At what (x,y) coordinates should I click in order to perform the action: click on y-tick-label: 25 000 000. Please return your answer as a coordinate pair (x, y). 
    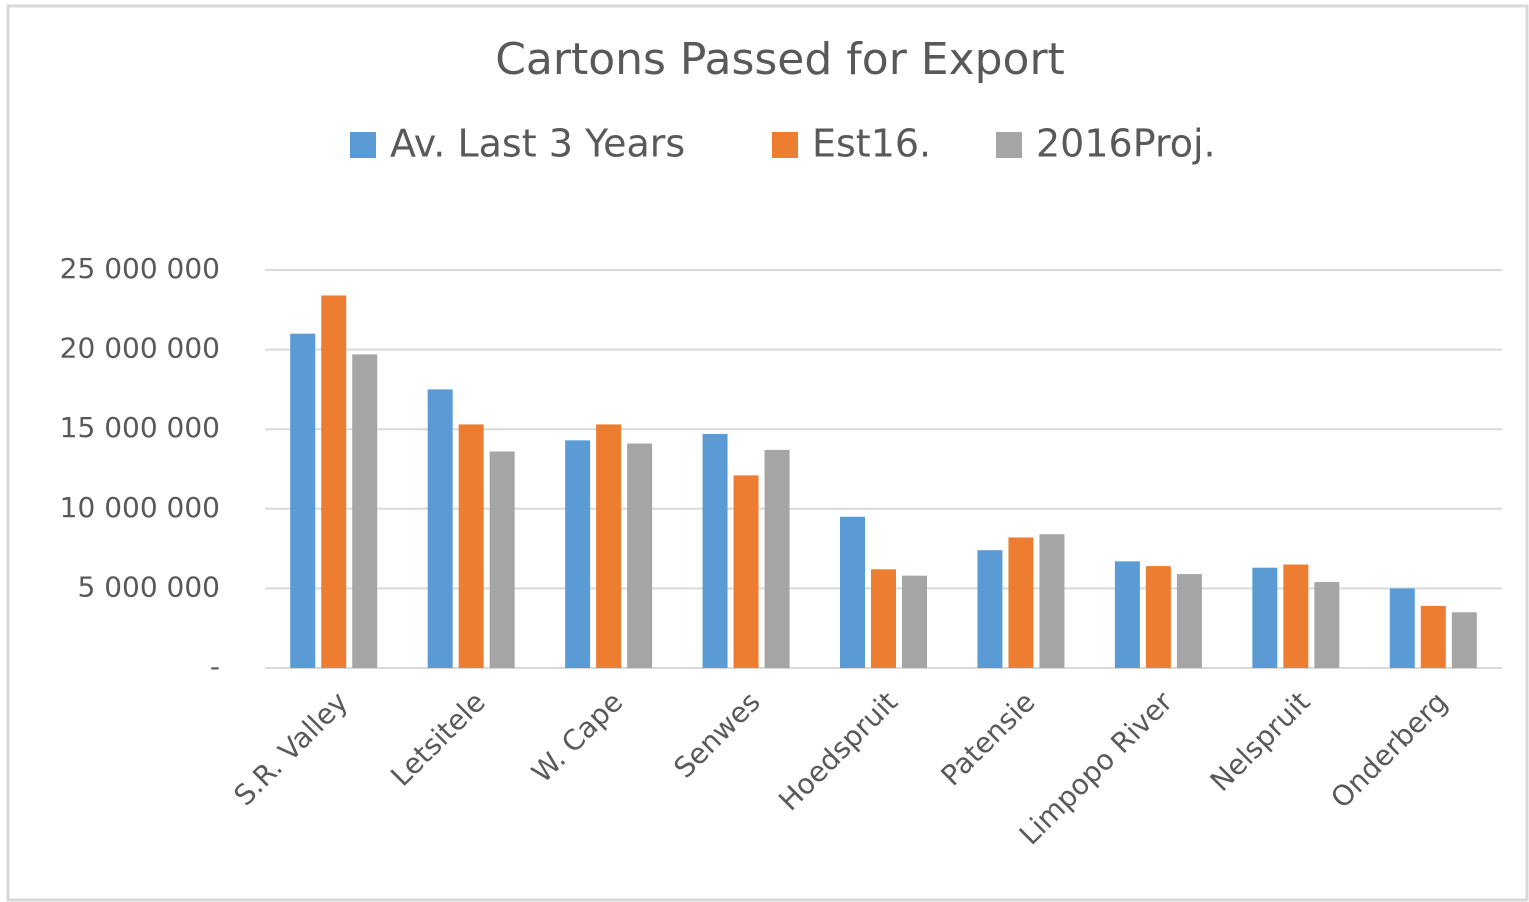
    Looking at the image, I should click on (140, 268).